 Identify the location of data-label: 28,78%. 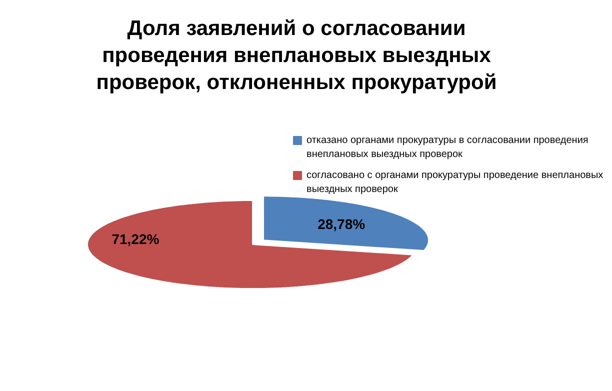
(342, 224).